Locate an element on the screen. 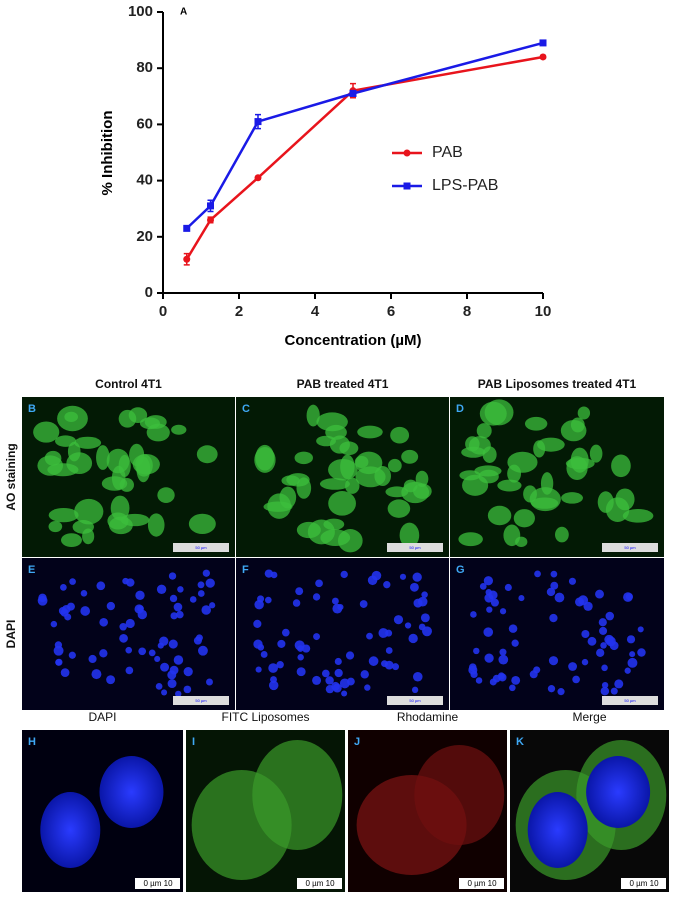 The width and height of the screenshot is (678, 900). x-tick-label: 10 is located at coordinates (543, 311).